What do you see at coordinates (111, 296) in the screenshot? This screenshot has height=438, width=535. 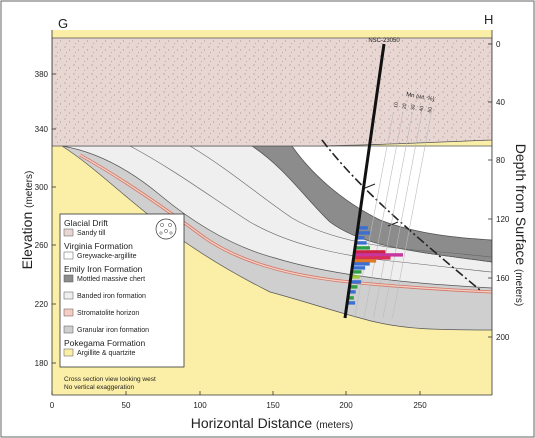 I see `legend-unit-label: Banded iron formation` at bounding box center [111, 296].